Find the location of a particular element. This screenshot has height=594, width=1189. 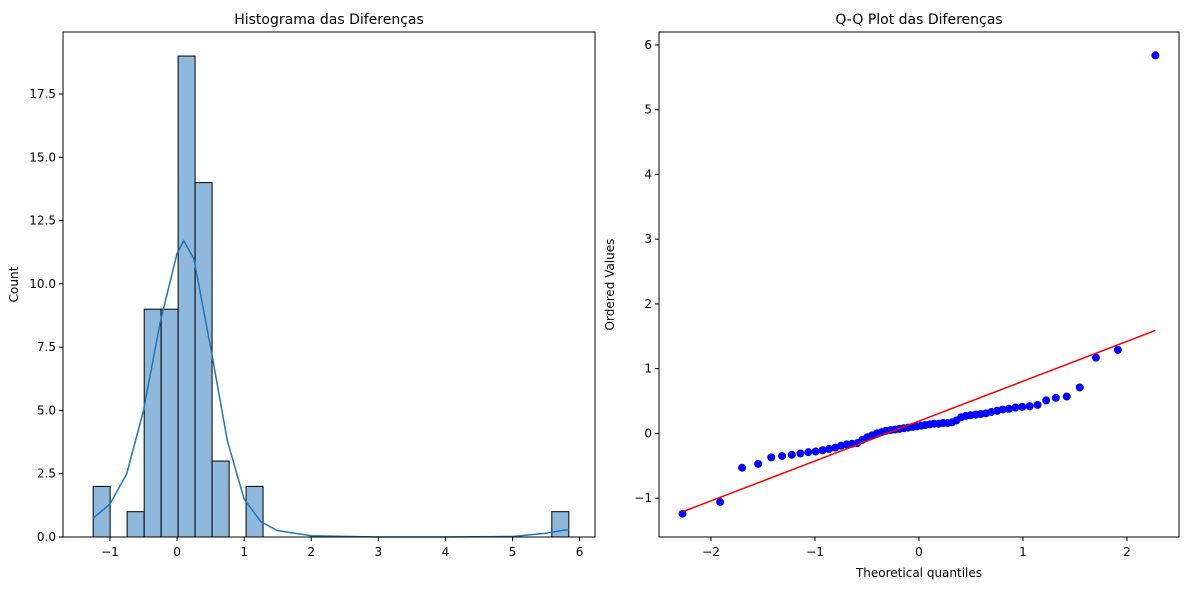

y-tick-label: 12.5 is located at coordinates (42, 221).